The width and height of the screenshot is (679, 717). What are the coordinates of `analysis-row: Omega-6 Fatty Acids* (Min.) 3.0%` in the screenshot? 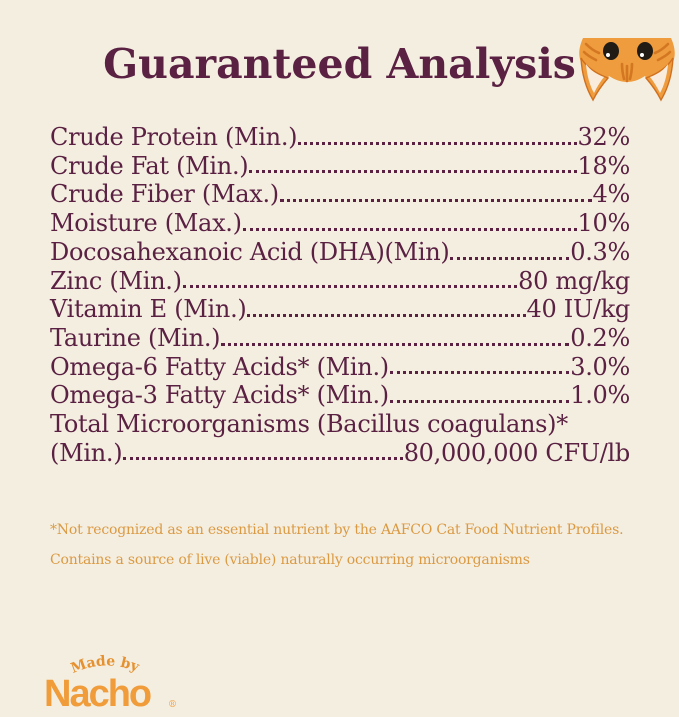 It's located at (340, 367).